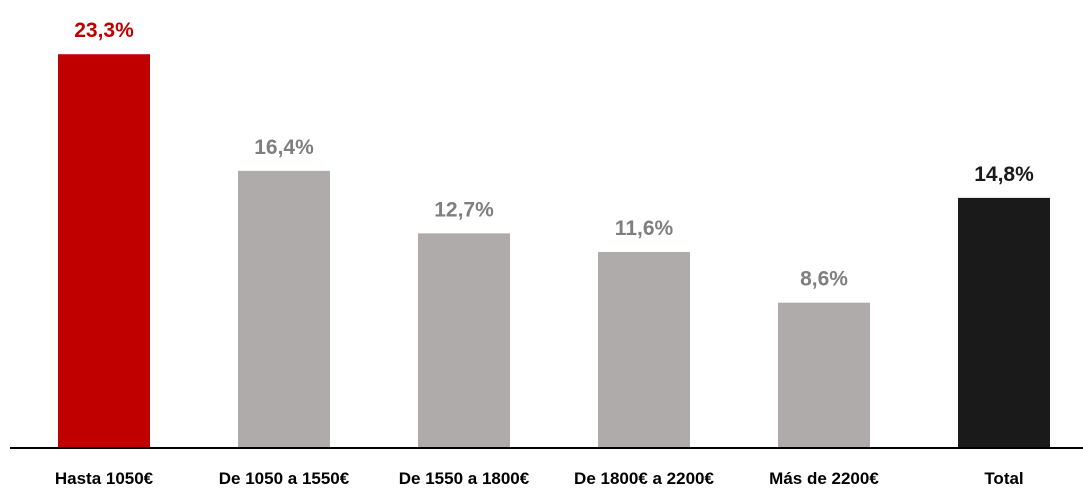 The width and height of the screenshot is (1083, 490). Describe the element at coordinates (1003, 478) in the screenshot. I see `category-label-total: Total` at that location.